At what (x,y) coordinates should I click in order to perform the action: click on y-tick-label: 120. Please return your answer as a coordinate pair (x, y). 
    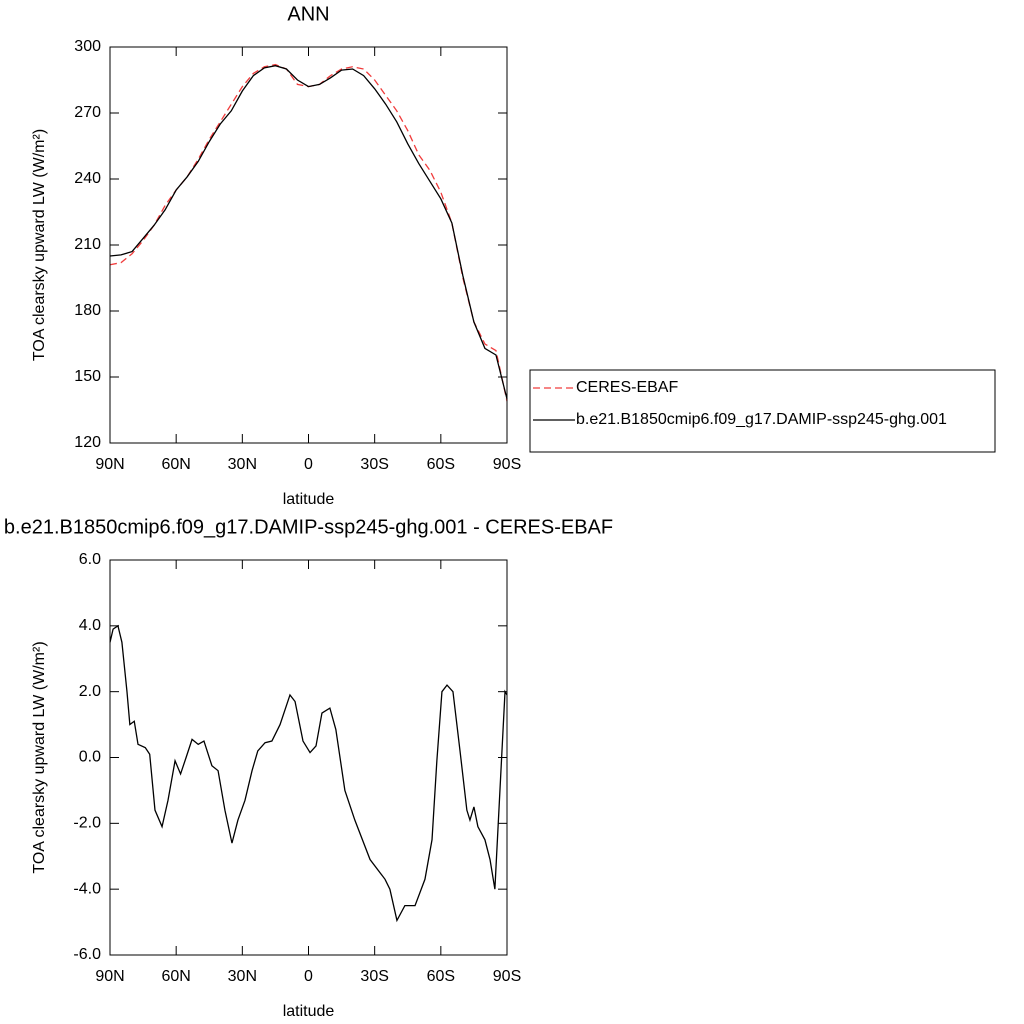
    Looking at the image, I should click on (87, 442).